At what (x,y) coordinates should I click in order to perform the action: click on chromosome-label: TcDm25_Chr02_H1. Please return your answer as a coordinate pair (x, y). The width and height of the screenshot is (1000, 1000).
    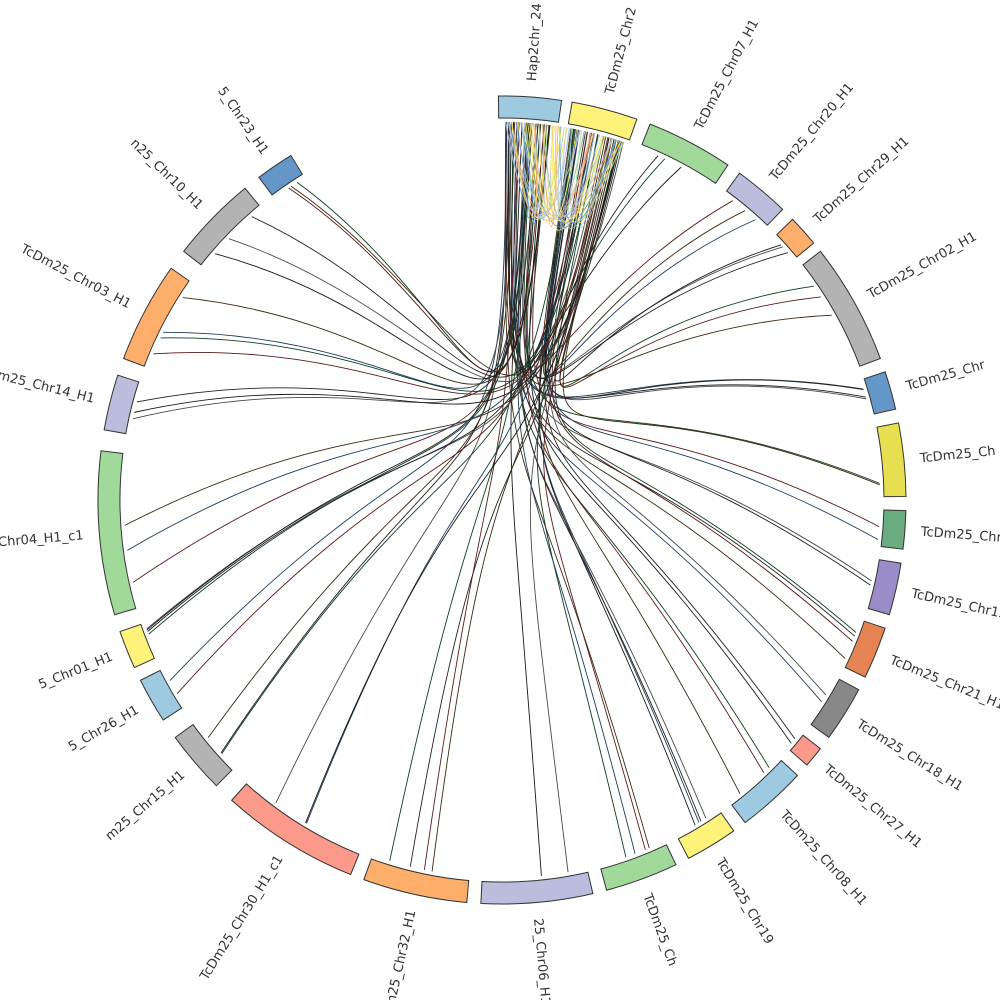
    Looking at the image, I should click on (921, 265).